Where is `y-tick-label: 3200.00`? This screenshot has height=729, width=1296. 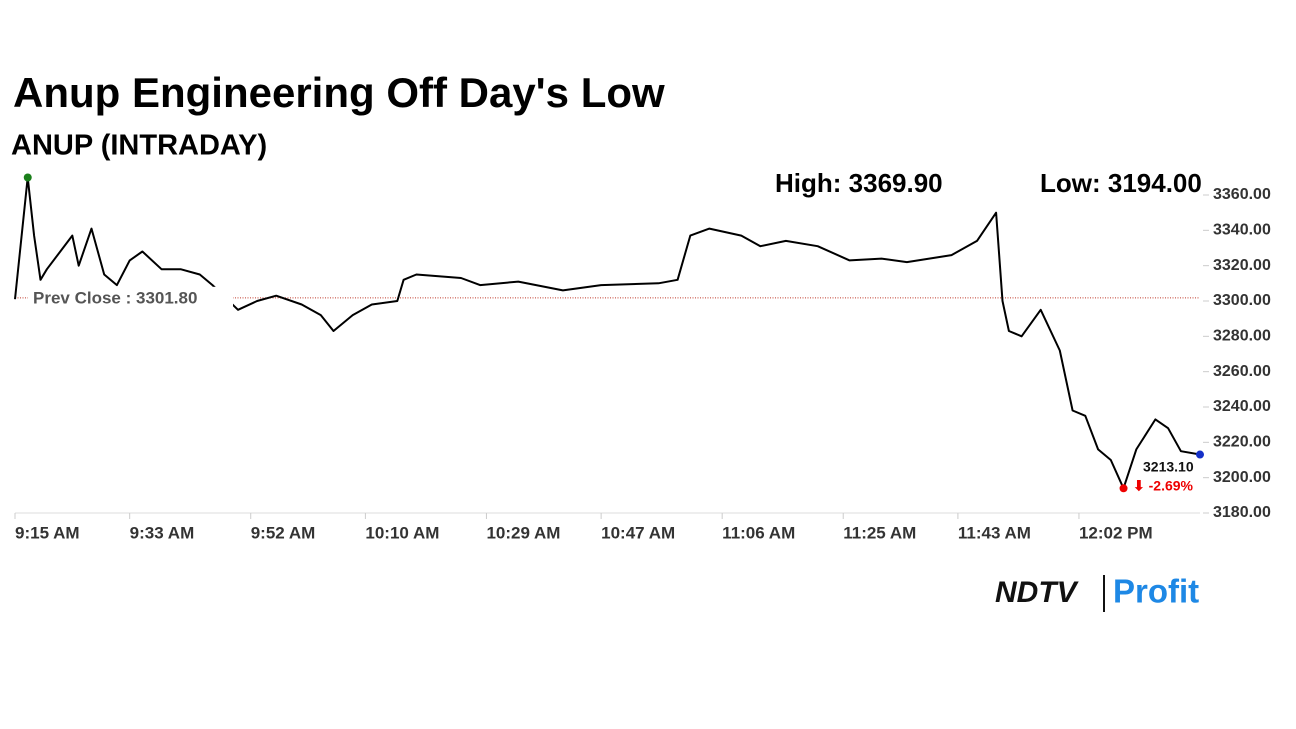 y-tick-label: 3200.00 is located at coordinates (1242, 477).